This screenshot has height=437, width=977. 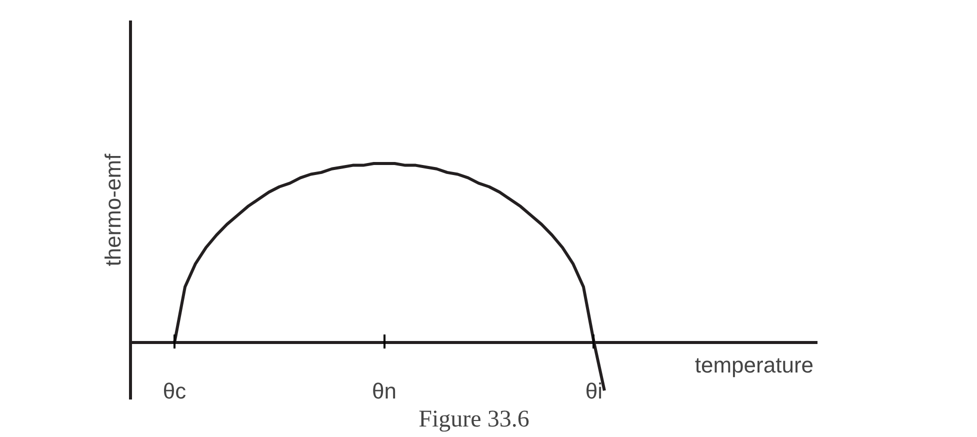 What do you see at coordinates (474, 419) in the screenshot?
I see `caption: Figure 33.6` at bounding box center [474, 419].